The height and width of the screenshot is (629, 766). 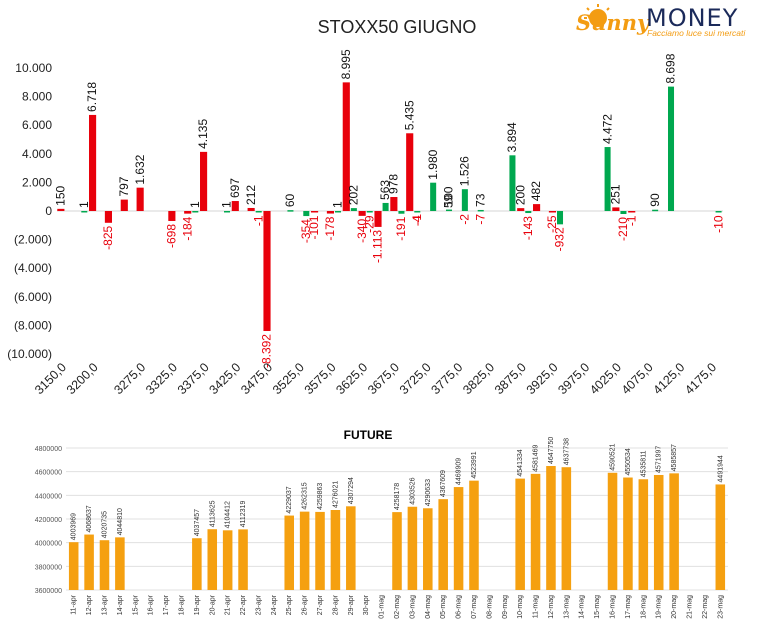 What do you see at coordinates (598, 18) in the screenshot?
I see `sun-icon` at bounding box center [598, 18].